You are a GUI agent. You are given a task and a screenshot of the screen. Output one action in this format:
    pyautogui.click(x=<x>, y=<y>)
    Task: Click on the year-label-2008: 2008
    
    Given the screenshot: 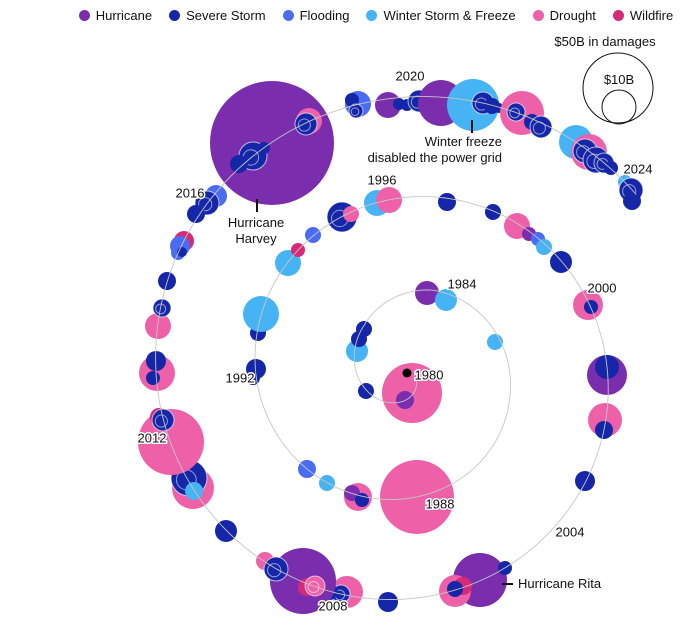 What is the action you would take?
    pyautogui.click(x=333, y=606)
    